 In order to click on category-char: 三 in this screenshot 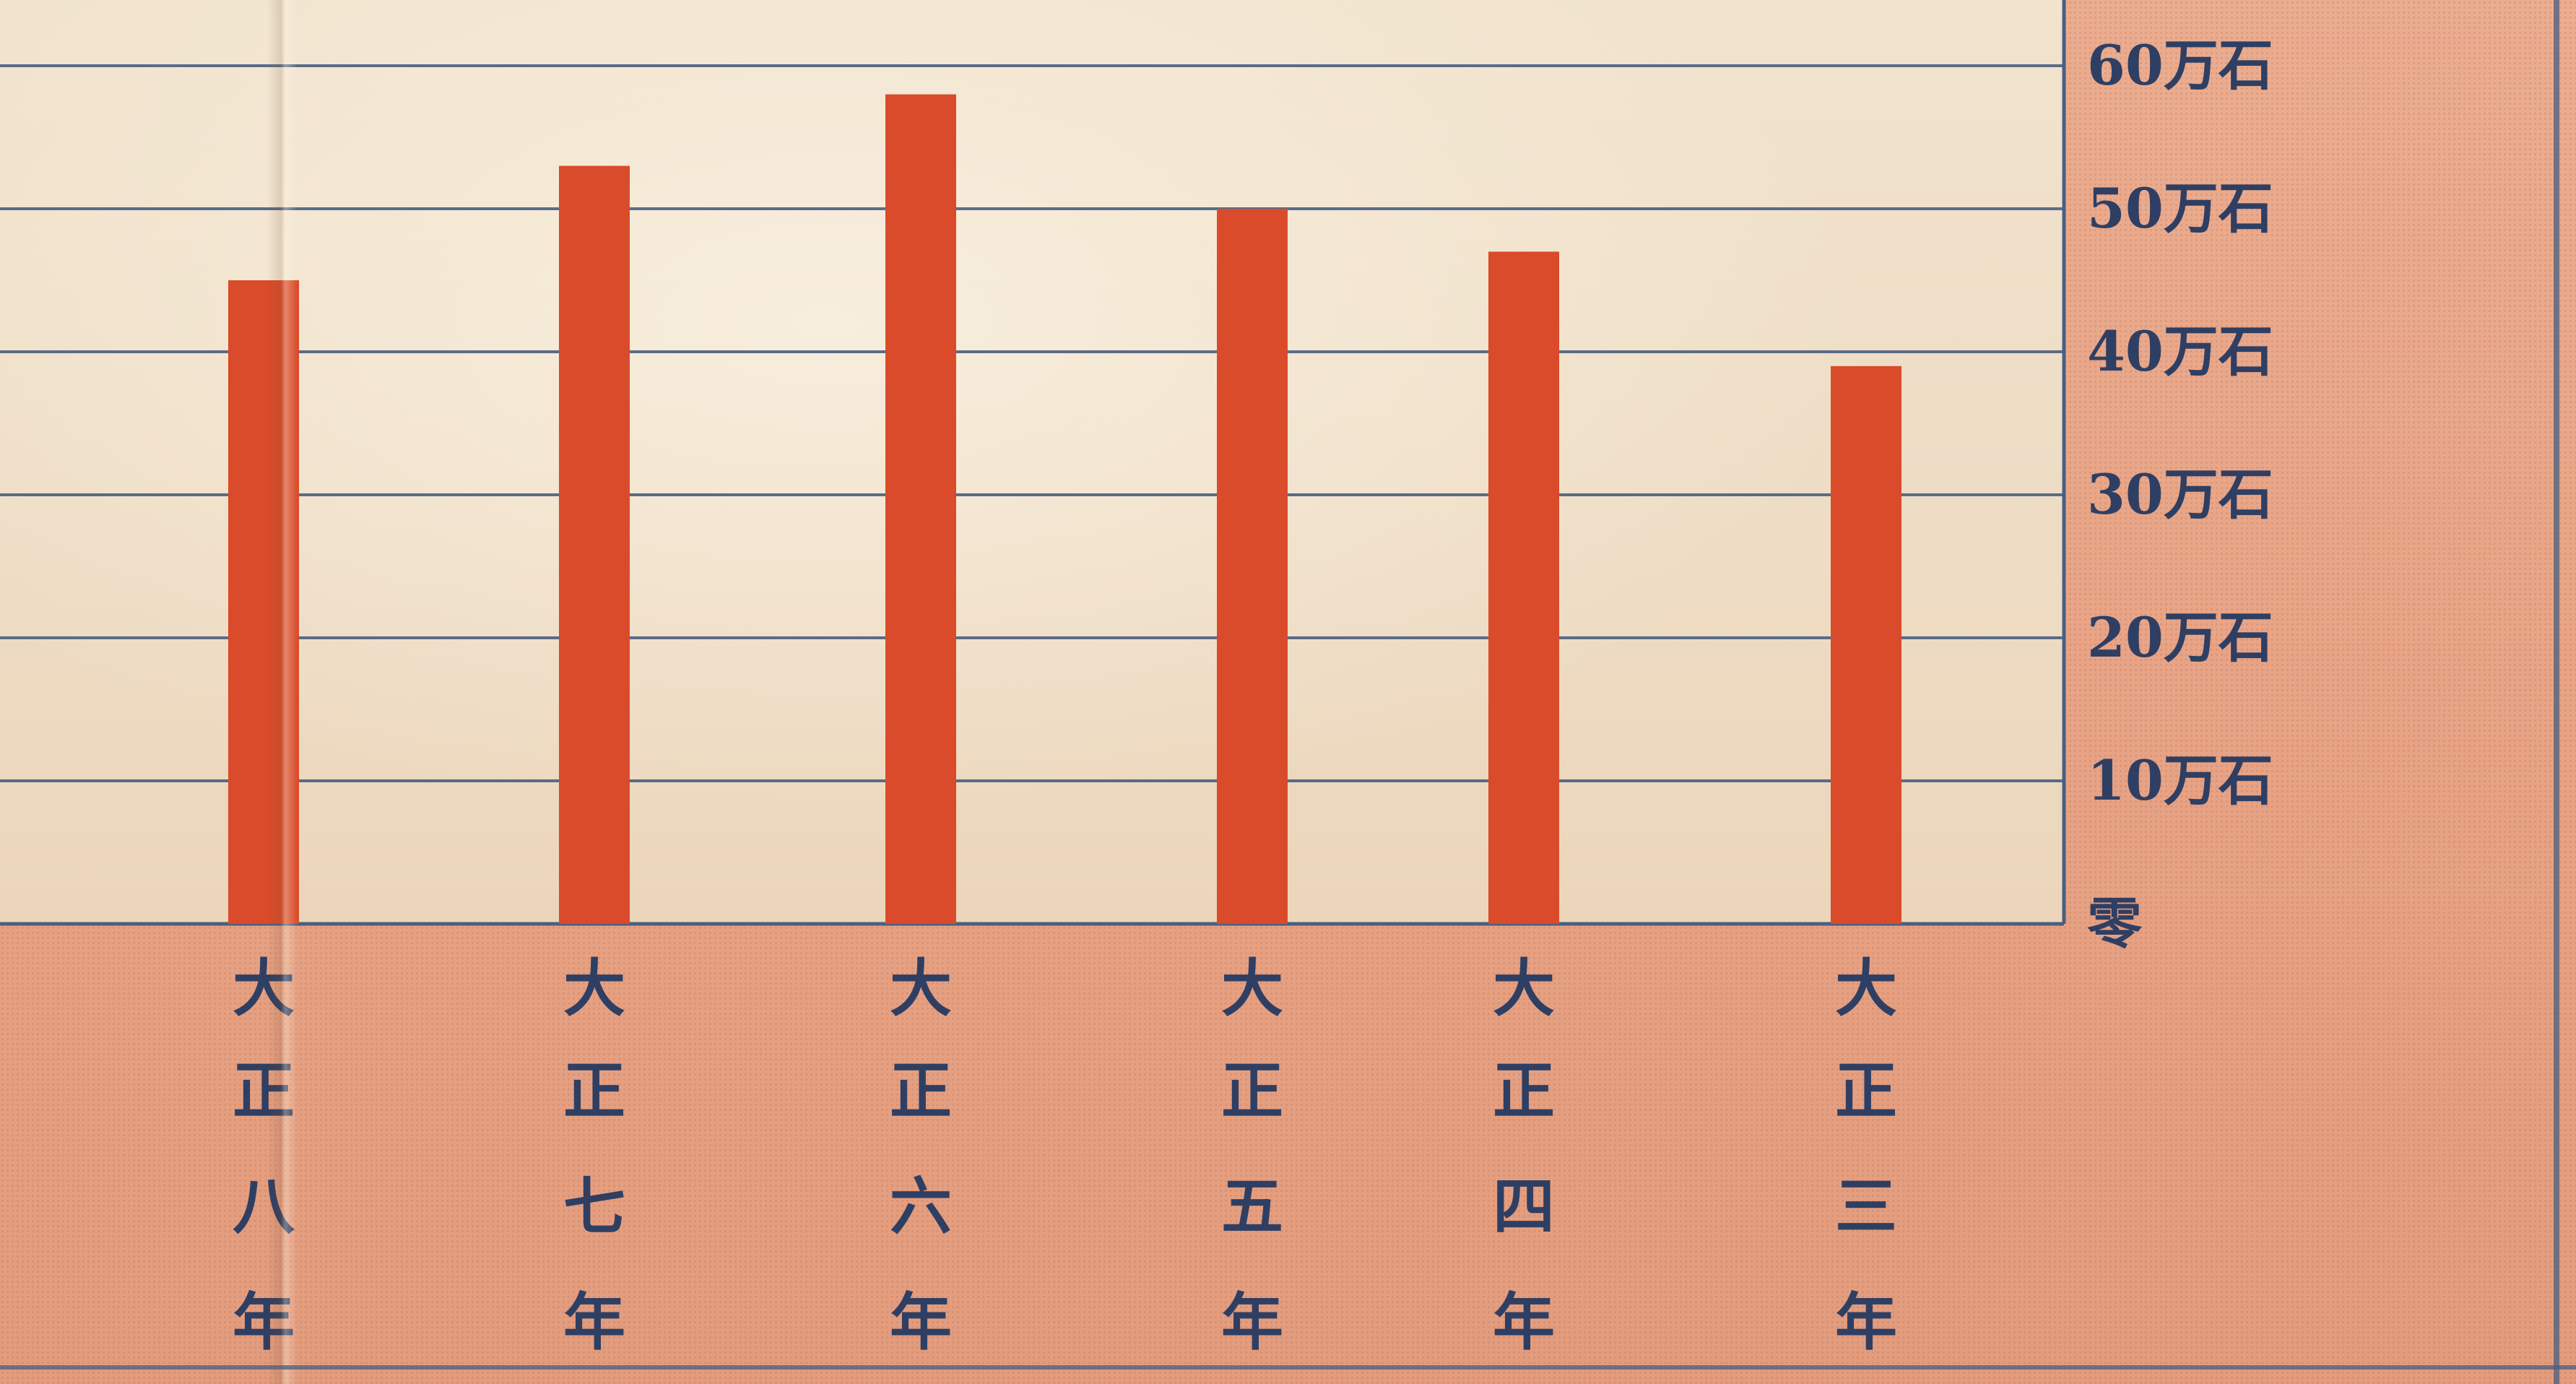, I will do `click(1866, 1206)`.